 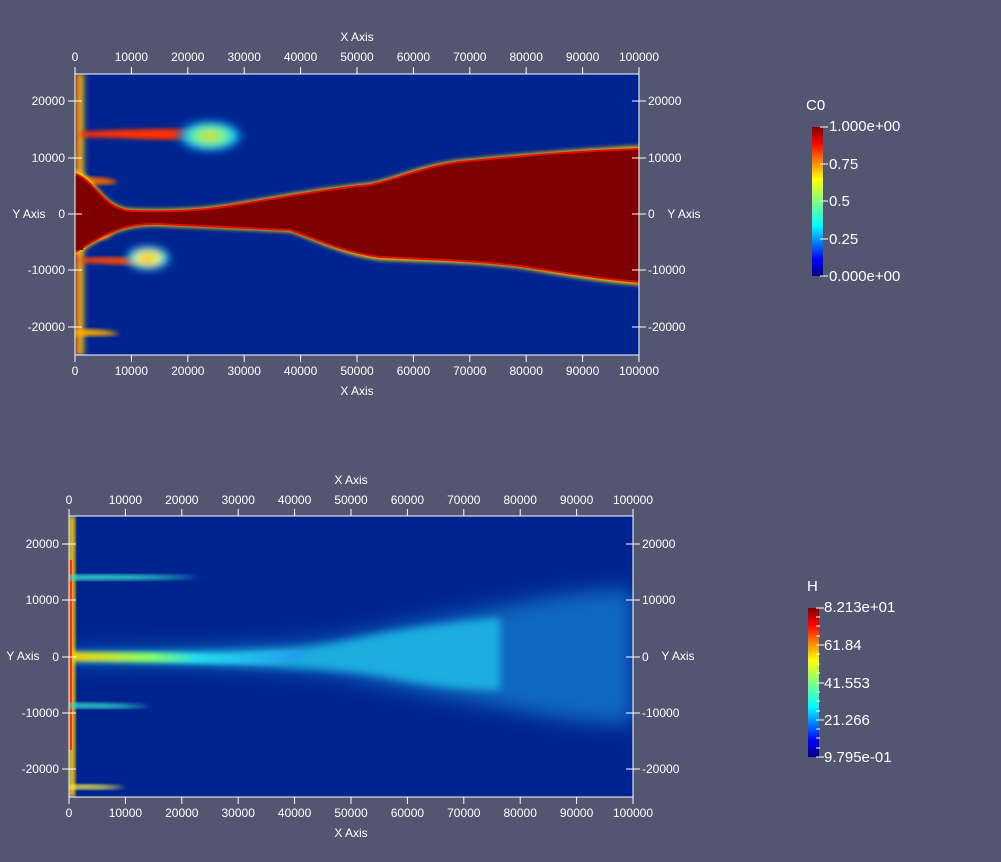 I want to click on h-x-axis-title-bottom: X Axis, so click(x=350, y=833).